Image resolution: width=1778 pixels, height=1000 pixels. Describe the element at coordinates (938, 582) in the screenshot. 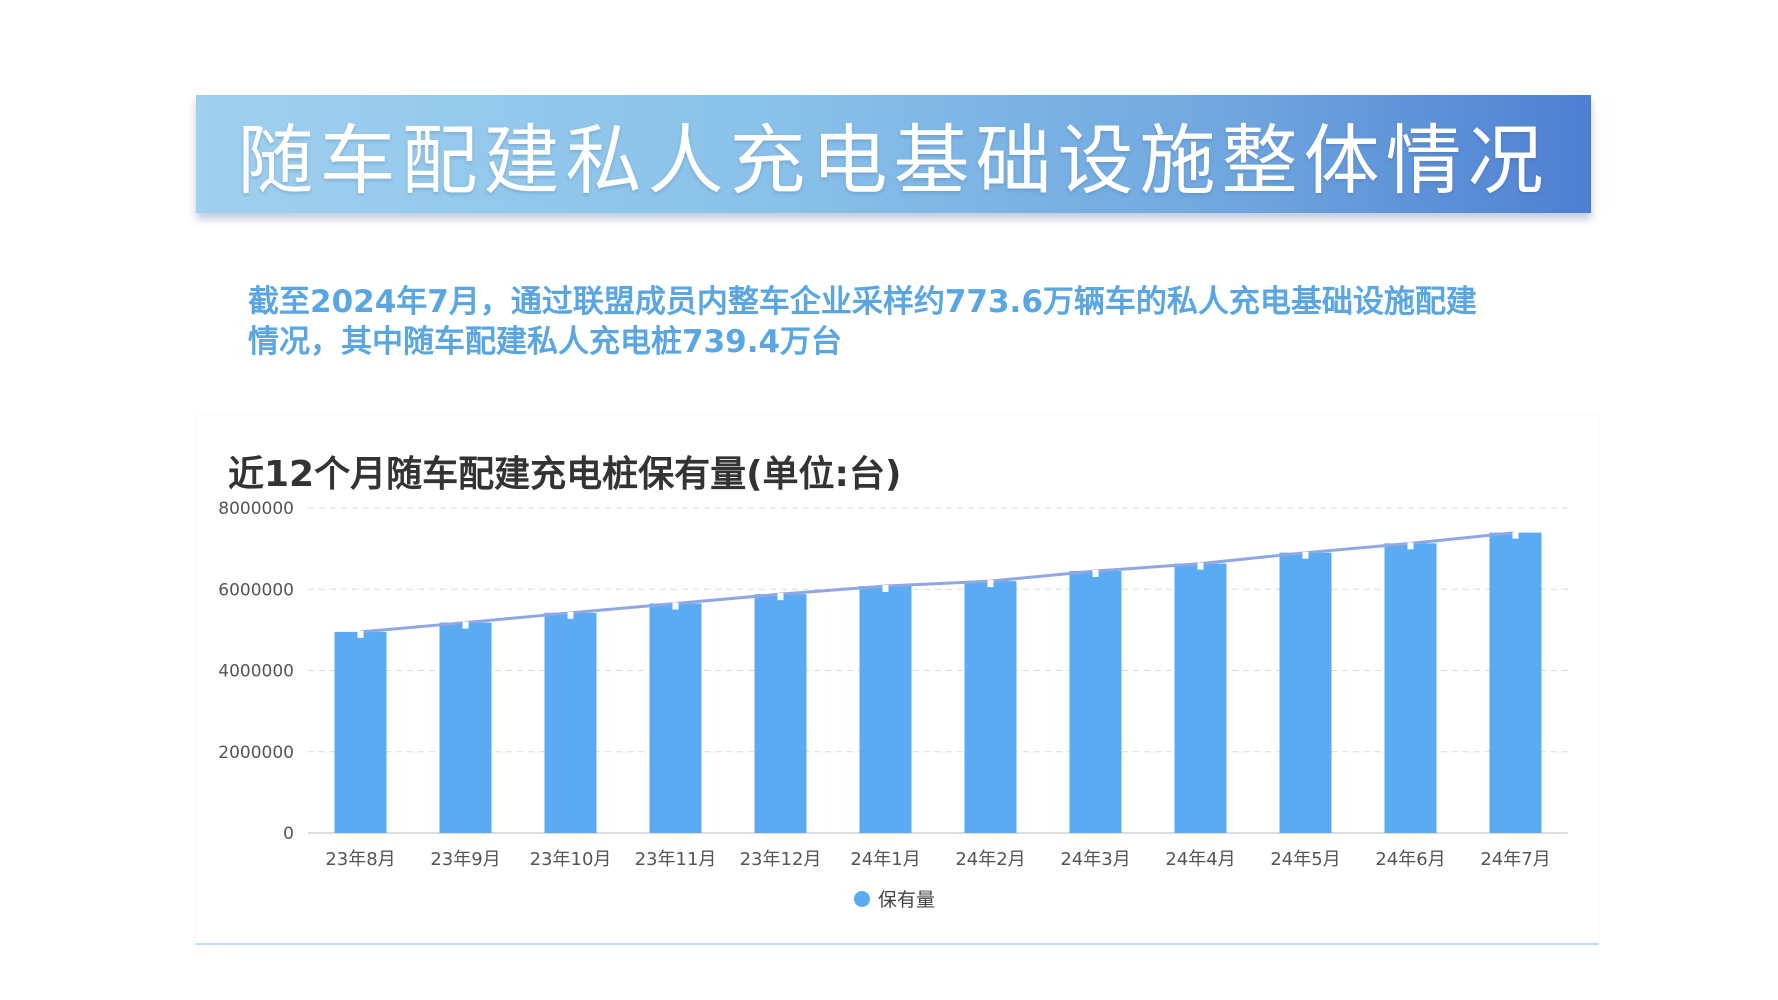

I see `trend-line` at that location.